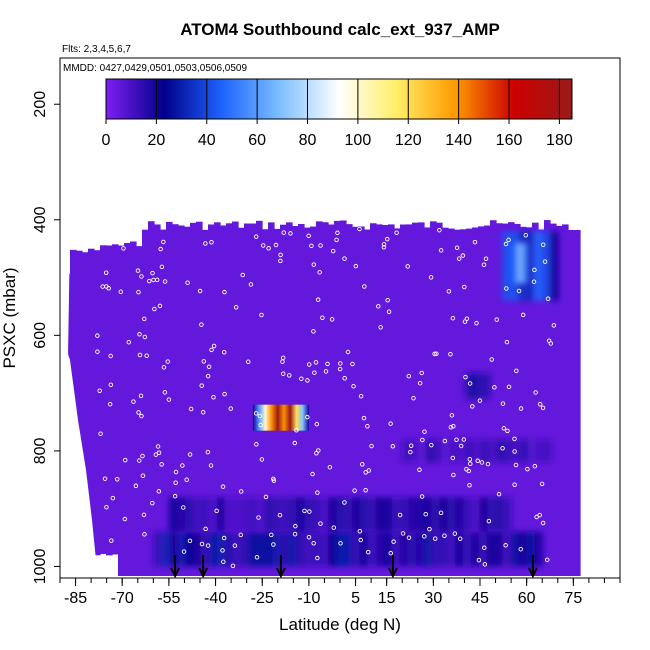  What do you see at coordinates (78, 454) in the screenshot?
I see `field-edge` at bounding box center [78, 454].